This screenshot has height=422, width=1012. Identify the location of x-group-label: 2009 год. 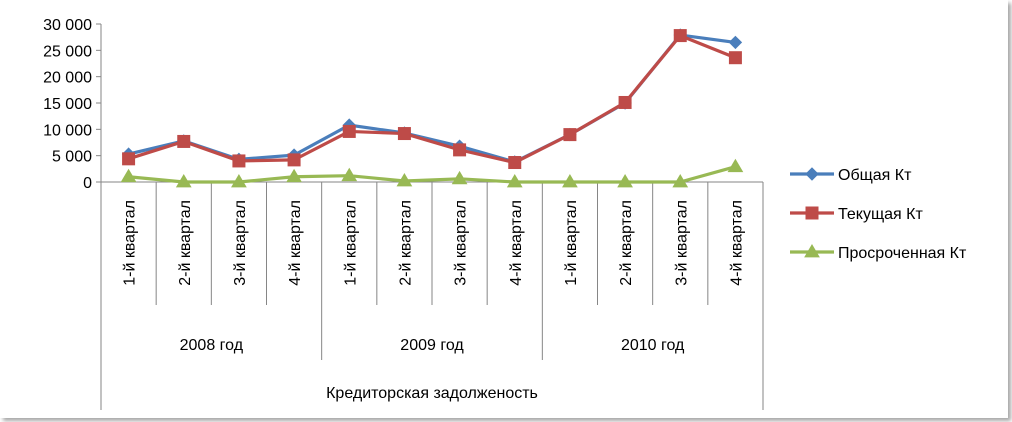
(432, 345).